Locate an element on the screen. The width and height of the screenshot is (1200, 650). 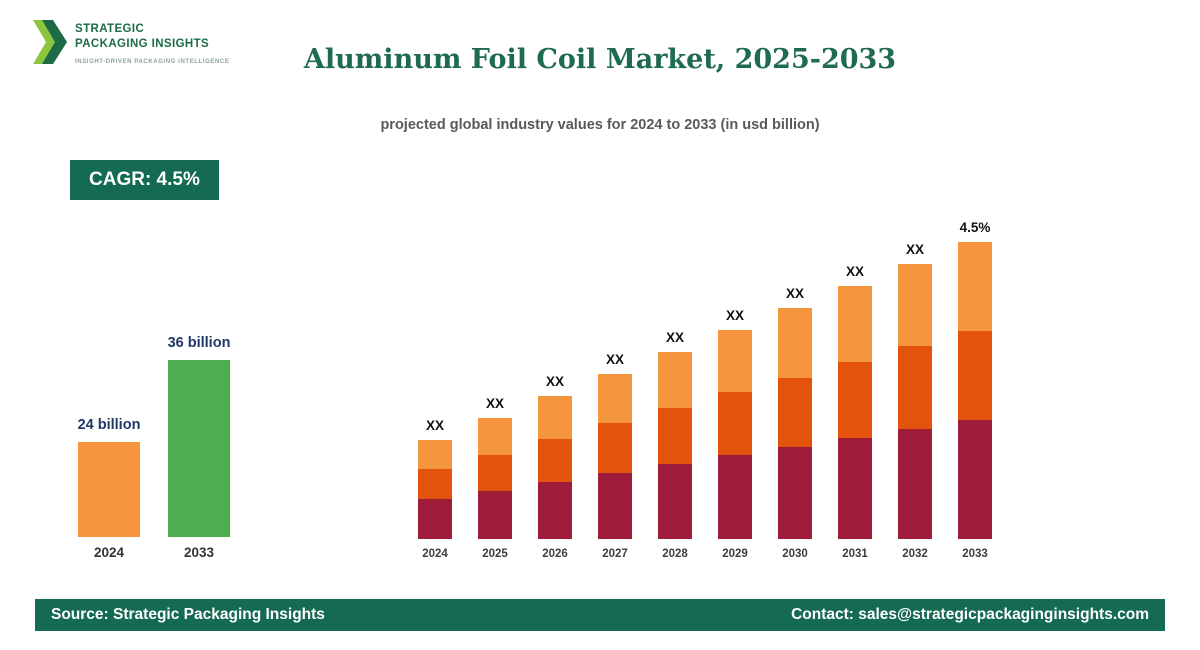
stacked-bar-group: XX 2028 is located at coordinates (675, 445).